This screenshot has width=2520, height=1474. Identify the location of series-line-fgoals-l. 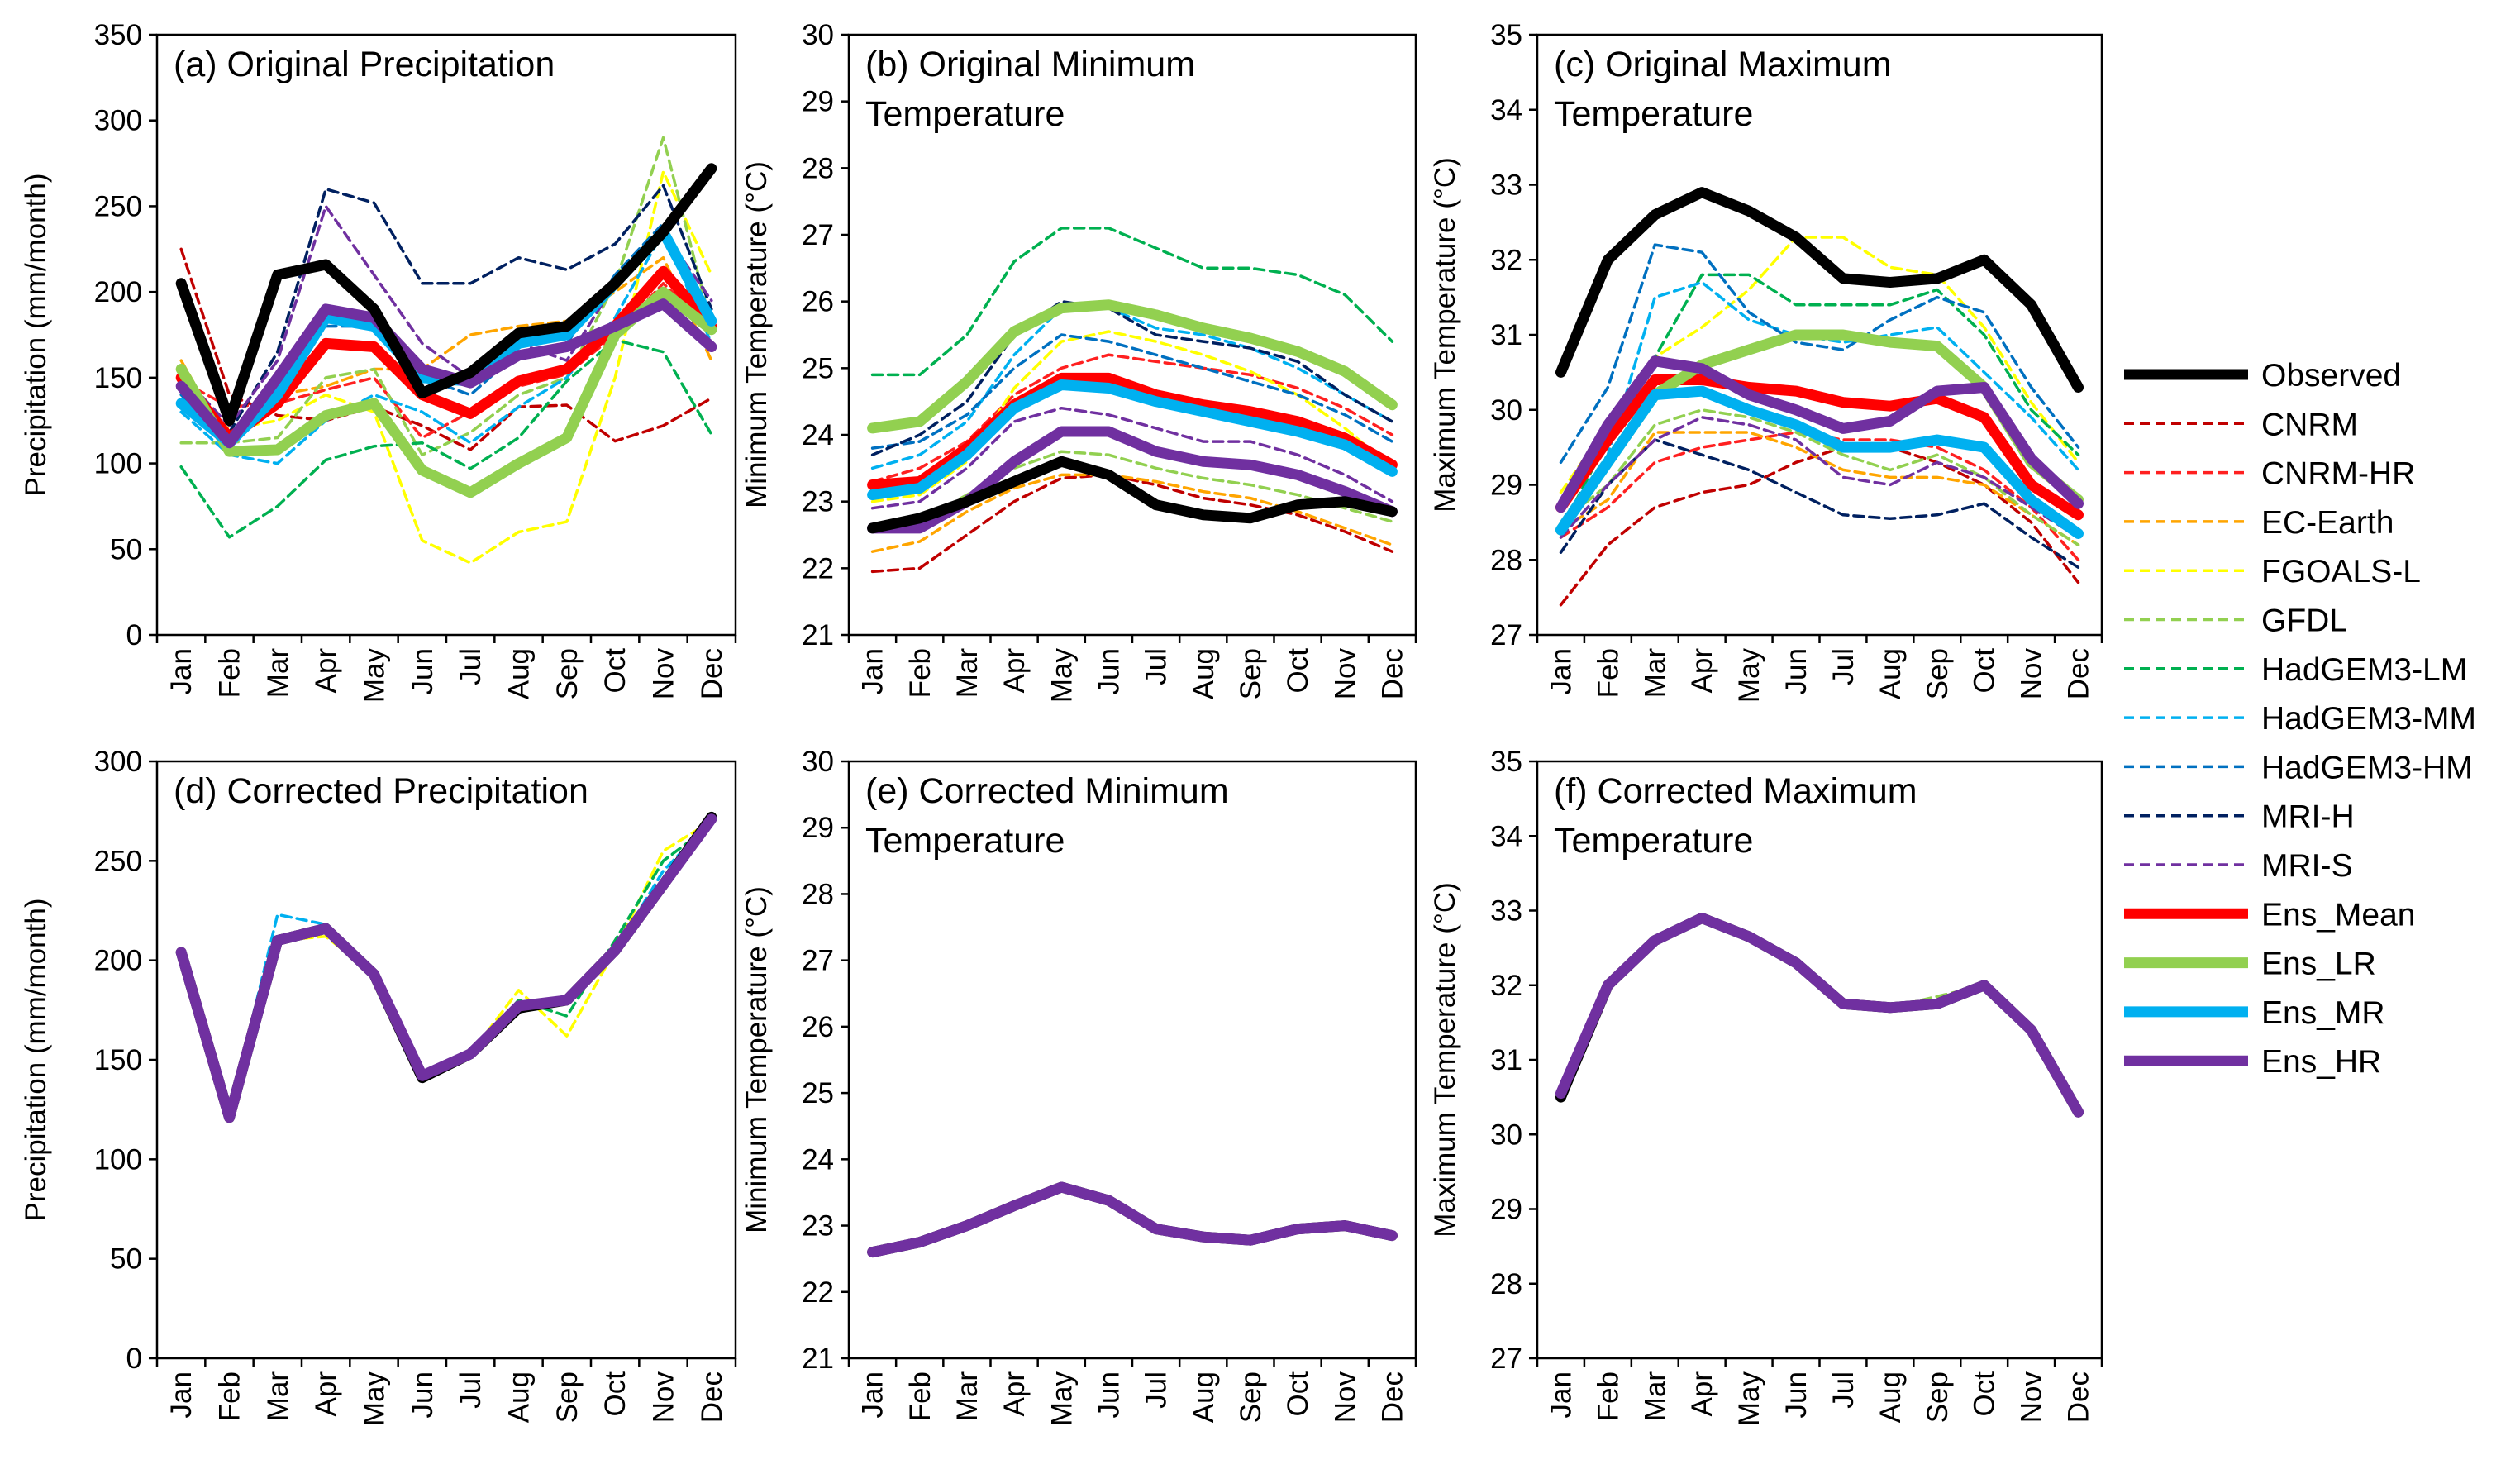
(1132, 416).